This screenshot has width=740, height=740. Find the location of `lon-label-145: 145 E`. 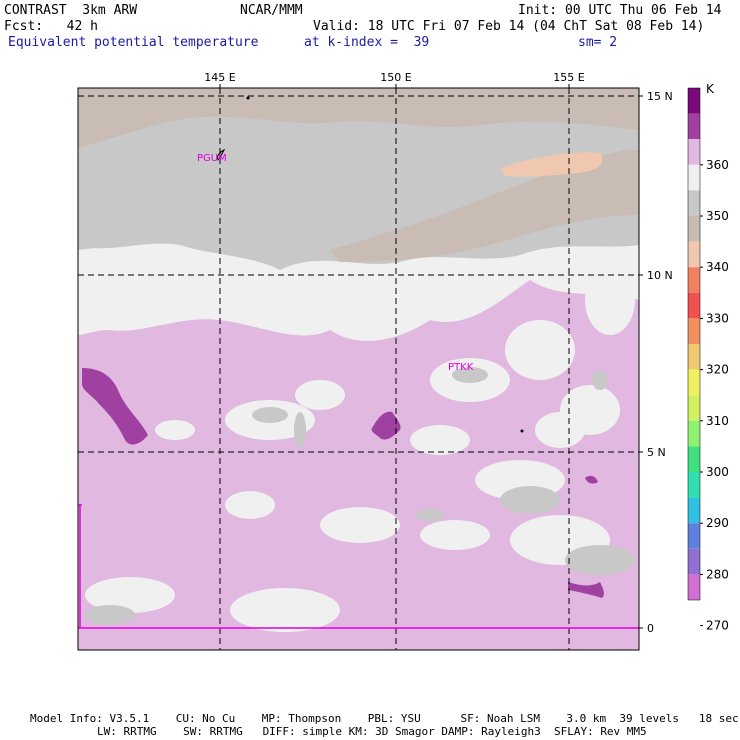

lon-label-145: 145 E is located at coordinates (219, 77).